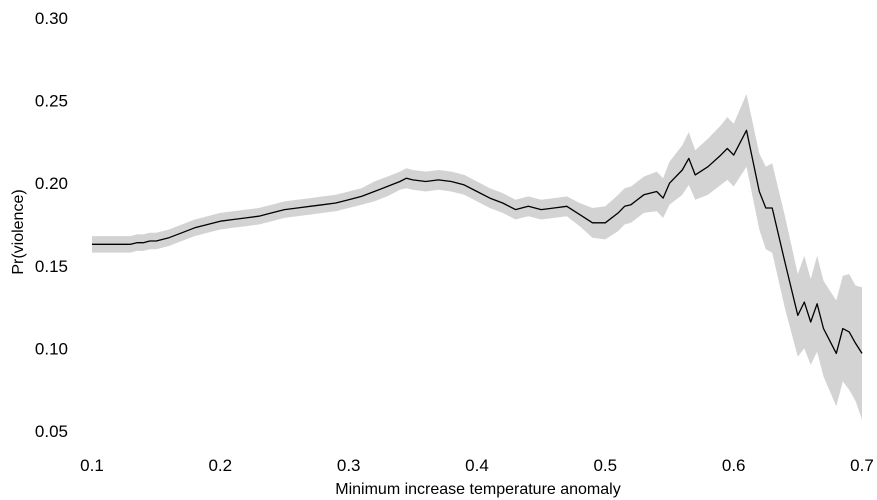 The height and width of the screenshot is (500, 877). What do you see at coordinates (92, 465) in the screenshot?
I see `x-tick-label: 0.1` at bounding box center [92, 465].